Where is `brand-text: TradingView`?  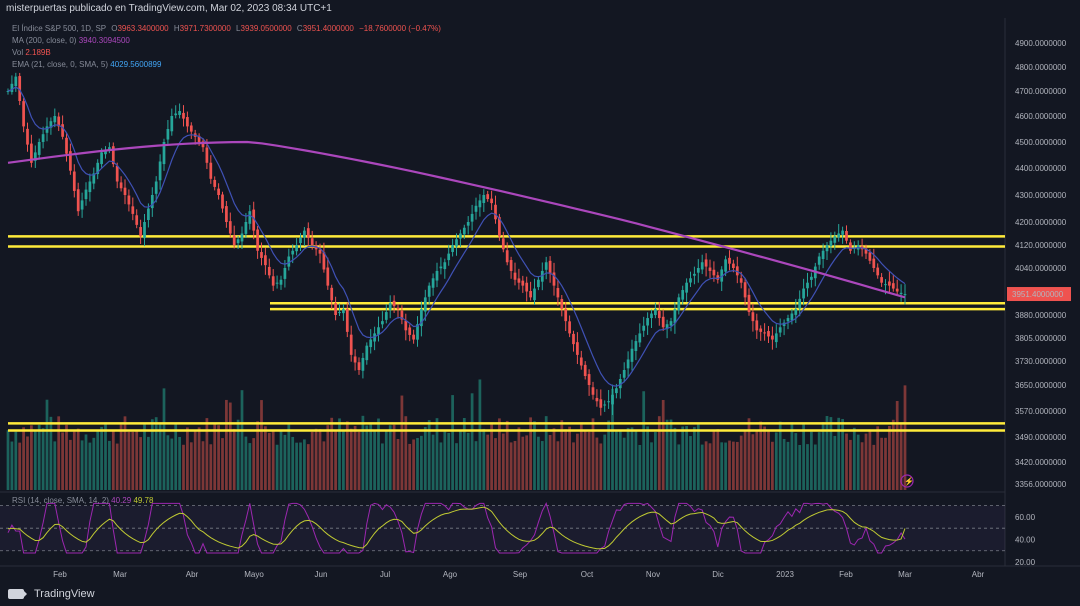
brand-text: TradingView is located at coordinates (64, 594).